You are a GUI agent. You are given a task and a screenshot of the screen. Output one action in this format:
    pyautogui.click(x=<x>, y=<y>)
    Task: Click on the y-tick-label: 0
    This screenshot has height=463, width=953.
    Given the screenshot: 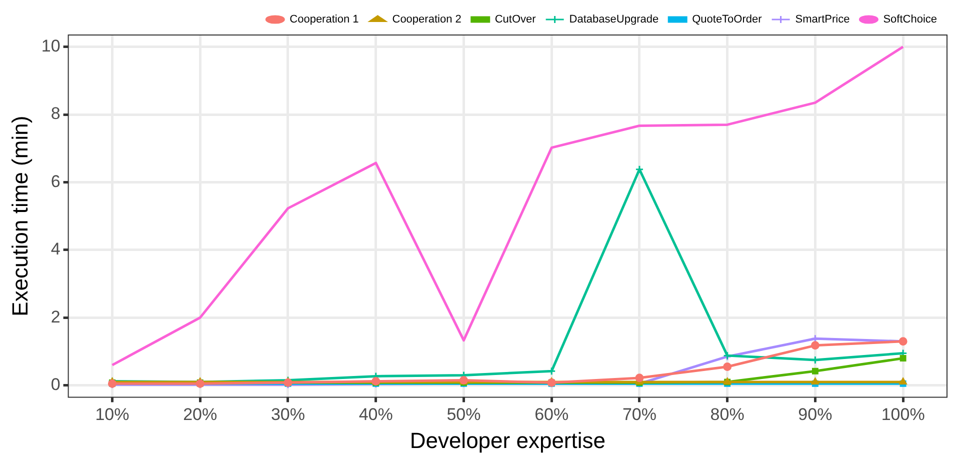 What is the action you would take?
    pyautogui.click(x=55, y=384)
    